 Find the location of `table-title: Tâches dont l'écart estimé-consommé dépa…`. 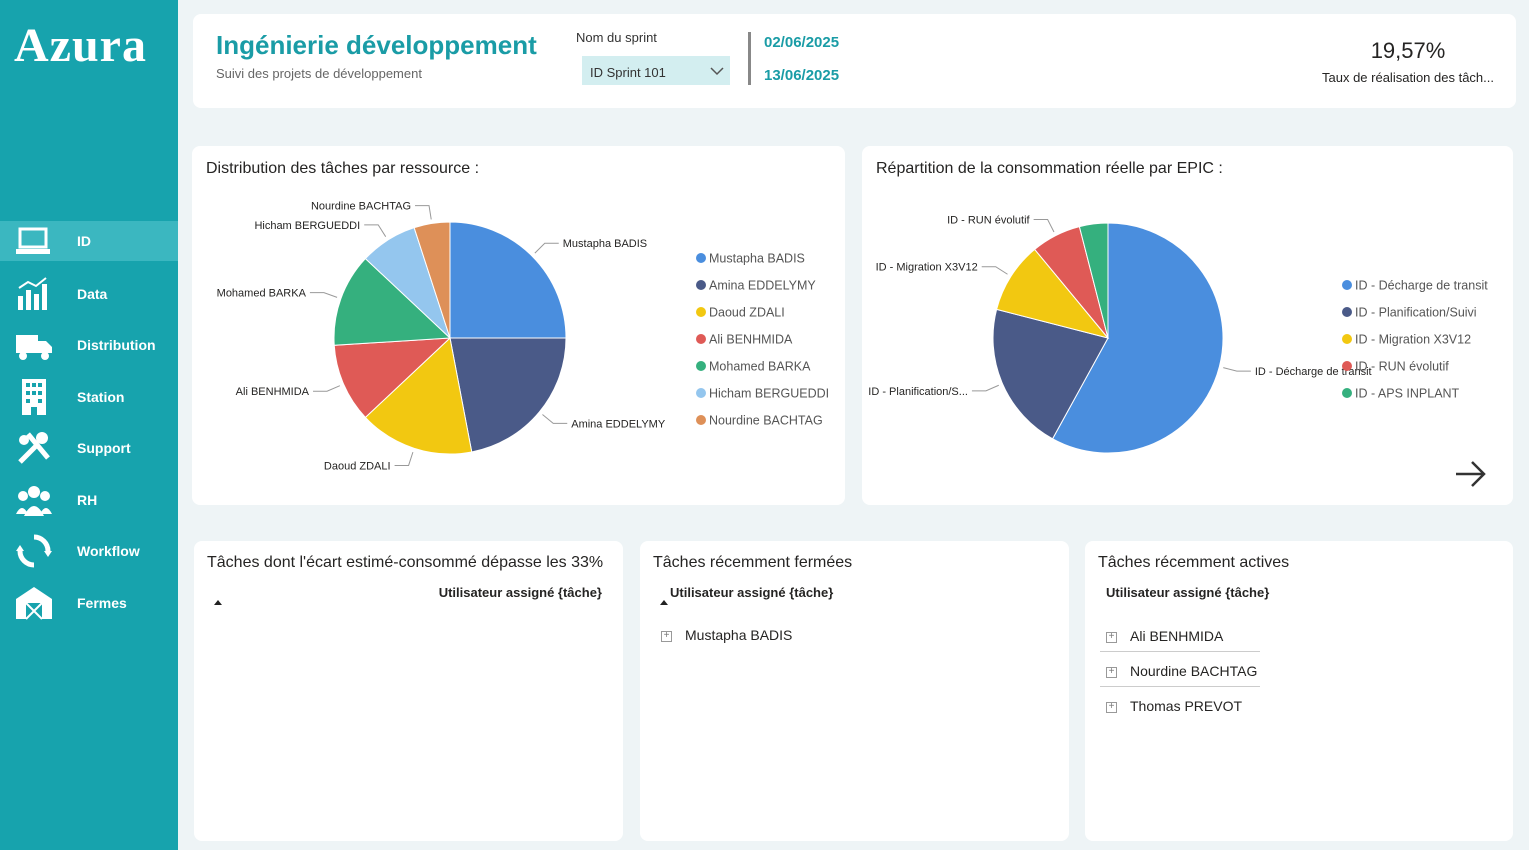

table-title: Tâches dont l'écart estimé-consommé dépa… is located at coordinates (405, 562).